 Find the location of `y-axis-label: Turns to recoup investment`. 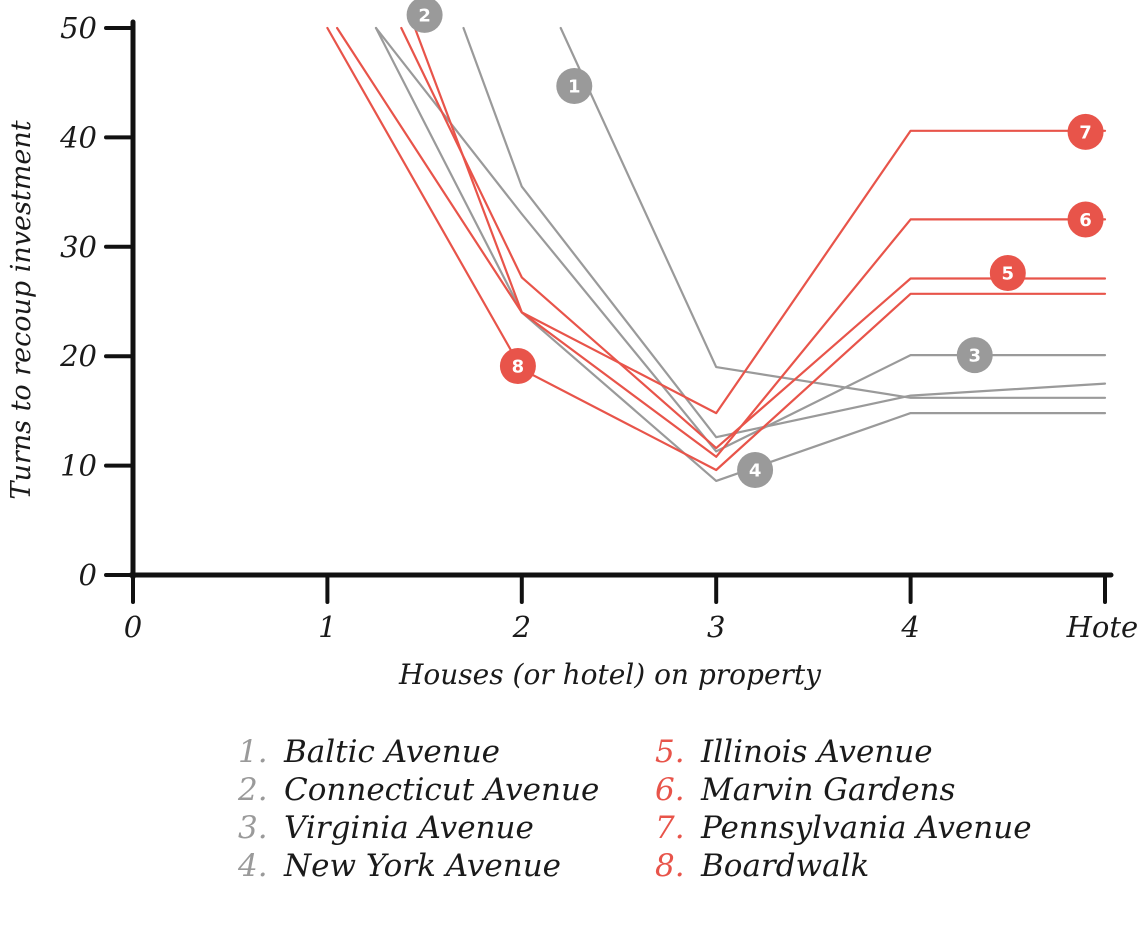

y-axis-label: Turns to recoup investment is located at coordinates (21, 309).